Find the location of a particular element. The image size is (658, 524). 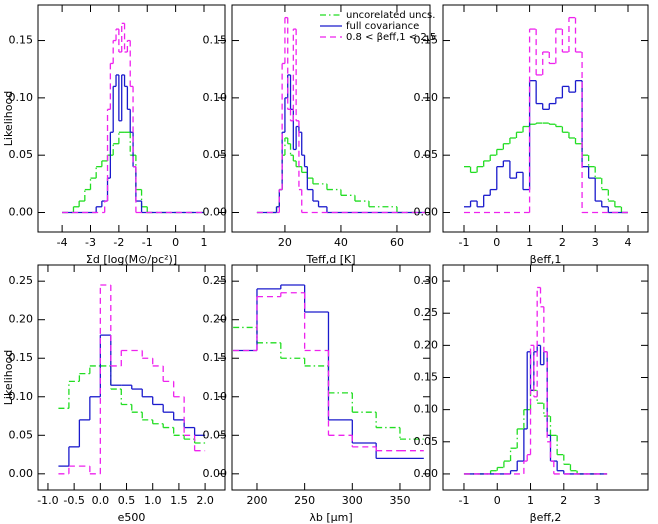

x-tick-label: 250 is located at coordinates (304, 500).